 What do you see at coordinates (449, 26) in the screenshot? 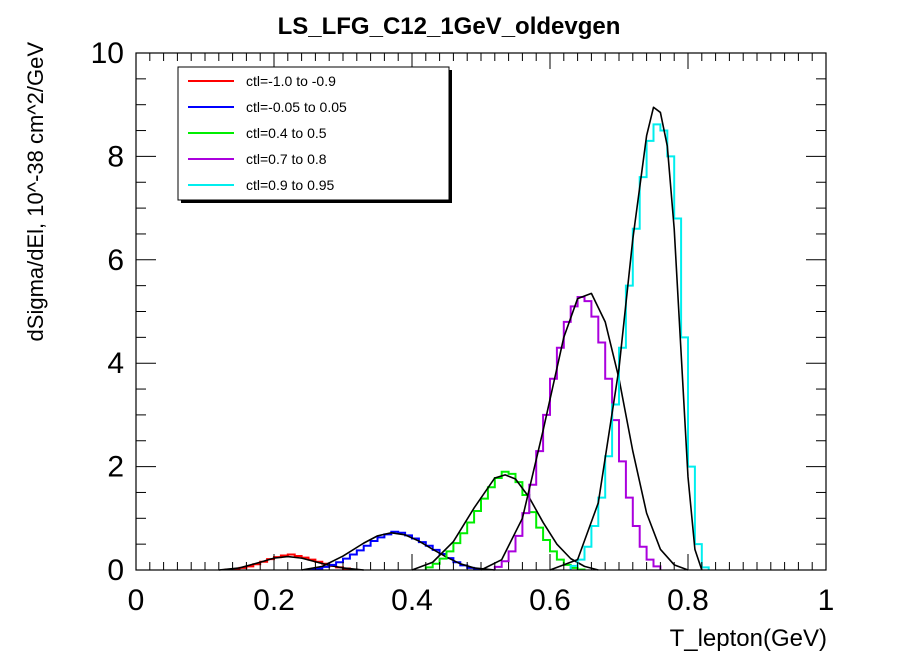
I see `chart-title: LS_LFG_C12_1GeV_oldevgen` at bounding box center [449, 26].